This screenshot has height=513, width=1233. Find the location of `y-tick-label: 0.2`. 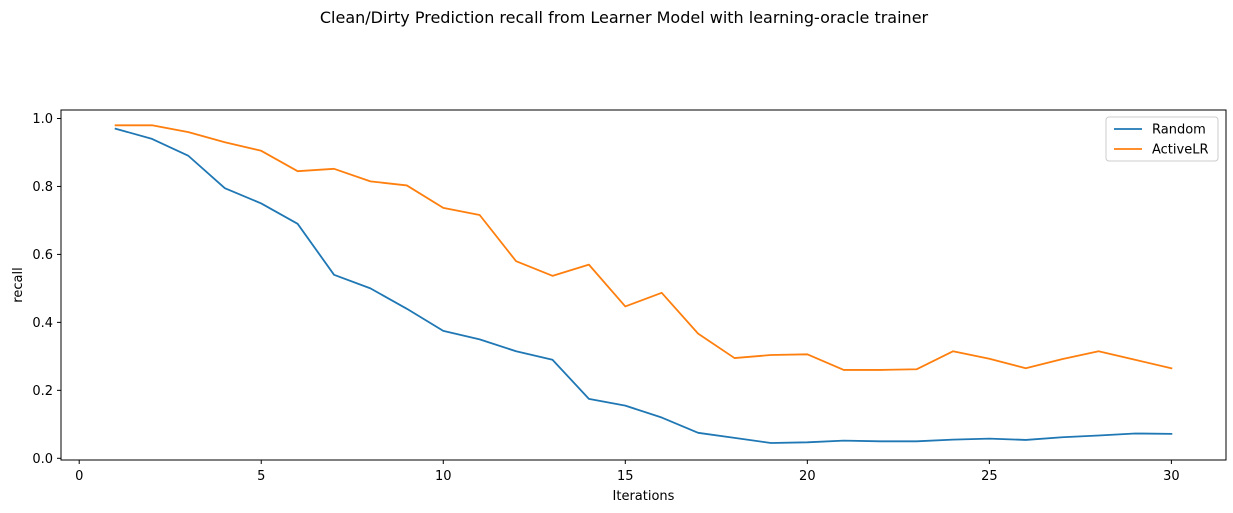

y-tick-label: 0.2 is located at coordinates (42, 391).